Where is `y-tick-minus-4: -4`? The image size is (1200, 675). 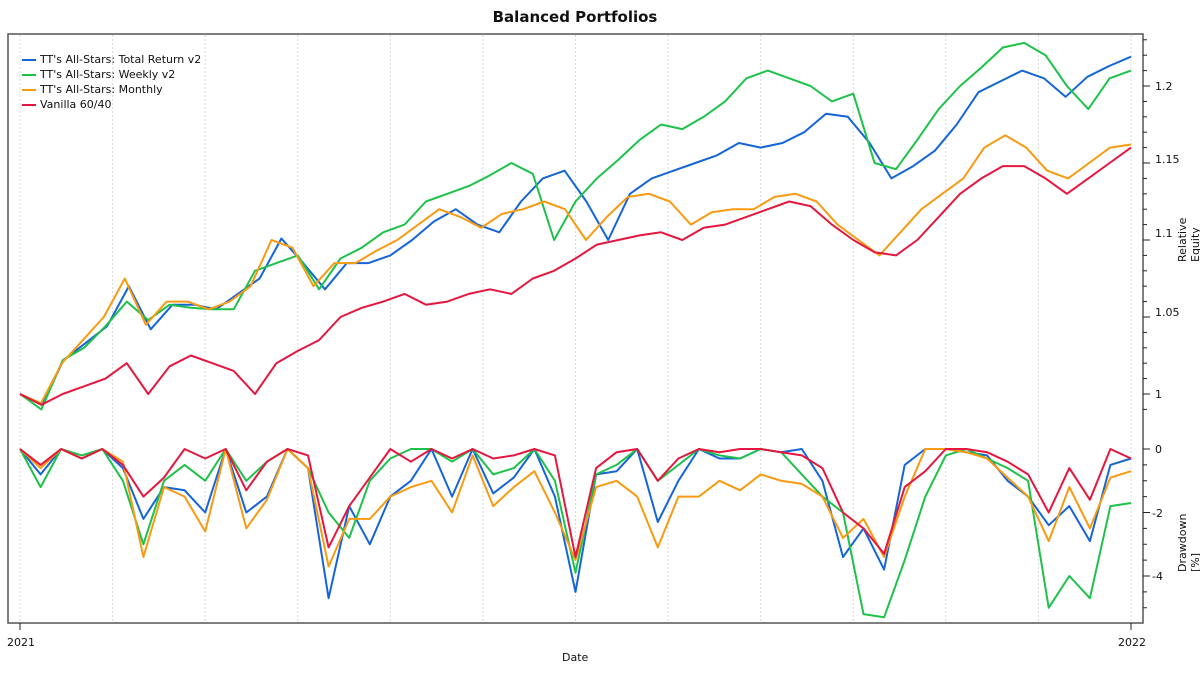 y-tick-minus-4: -4 is located at coordinates (1157, 576).